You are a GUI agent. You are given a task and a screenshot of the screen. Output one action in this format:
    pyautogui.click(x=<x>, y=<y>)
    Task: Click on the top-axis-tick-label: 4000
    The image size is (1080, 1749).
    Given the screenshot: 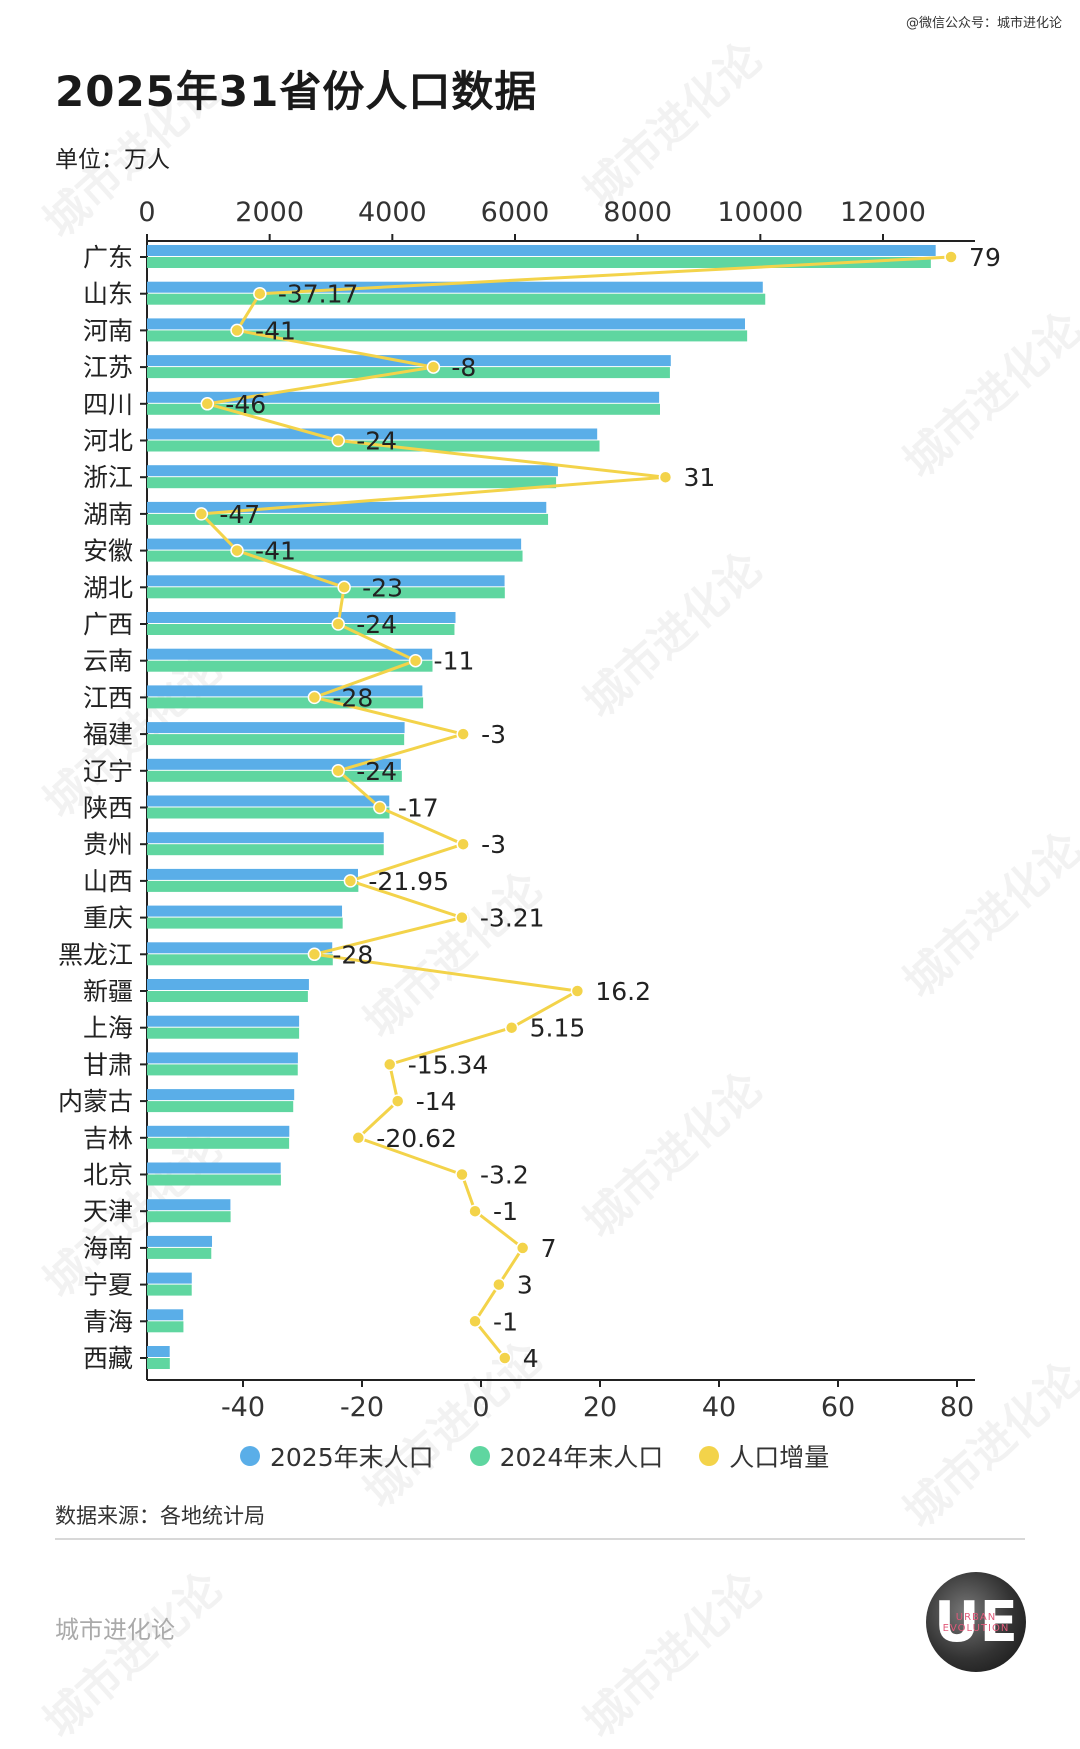 What is the action you would take?
    pyautogui.click(x=392, y=212)
    